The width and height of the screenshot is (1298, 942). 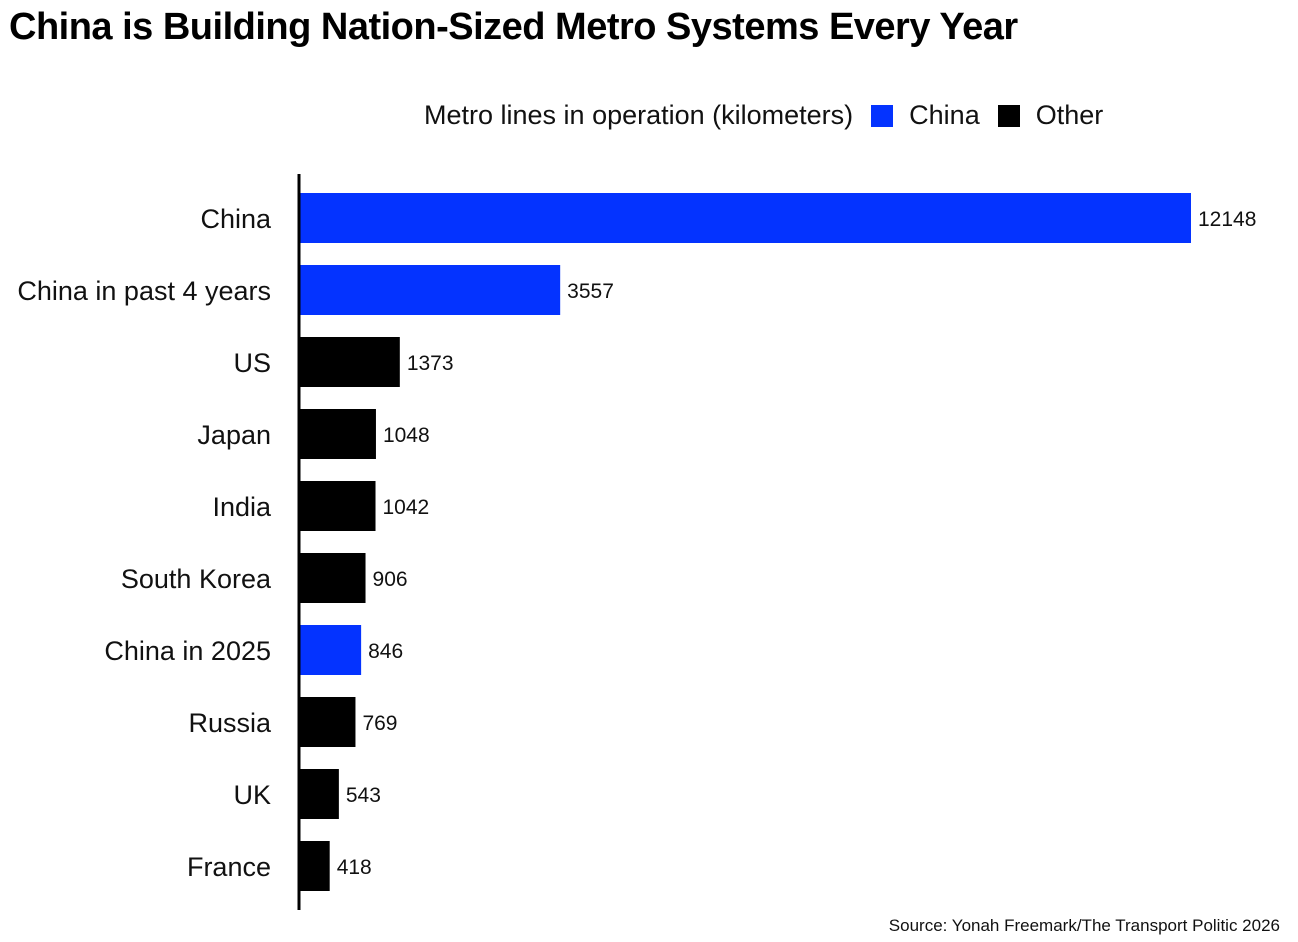 What do you see at coordinates (590, 291) in the screenshot?
I see `value-label-china-in-past-4-years: 3557` at bounding box center [590, 291].